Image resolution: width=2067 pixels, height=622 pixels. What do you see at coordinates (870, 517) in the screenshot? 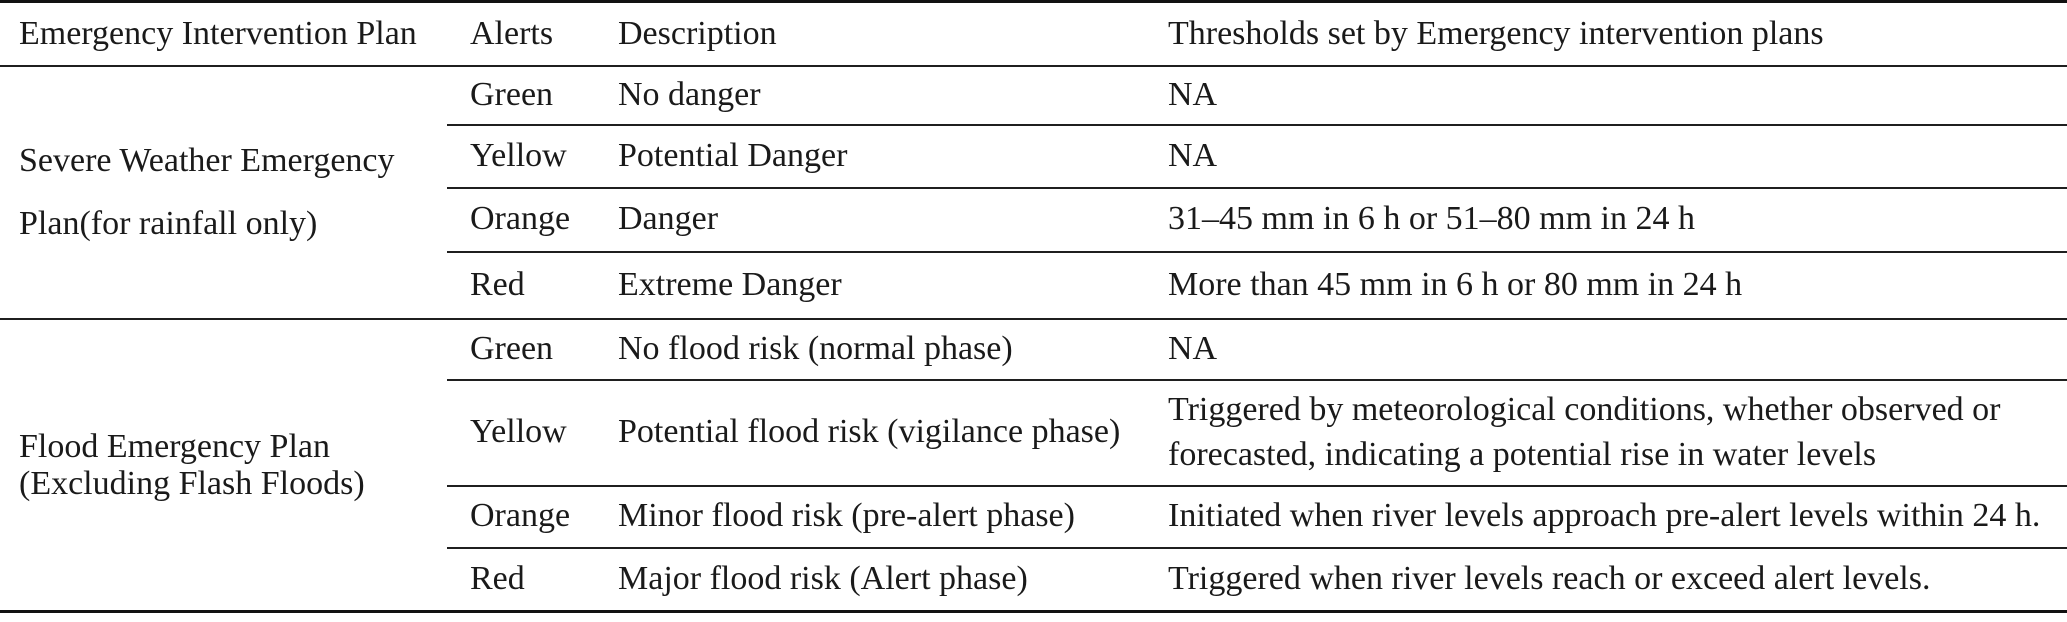
I see `description-cell: Minor flood risk (pre-alert phase)` at bounding box center [870, 517].